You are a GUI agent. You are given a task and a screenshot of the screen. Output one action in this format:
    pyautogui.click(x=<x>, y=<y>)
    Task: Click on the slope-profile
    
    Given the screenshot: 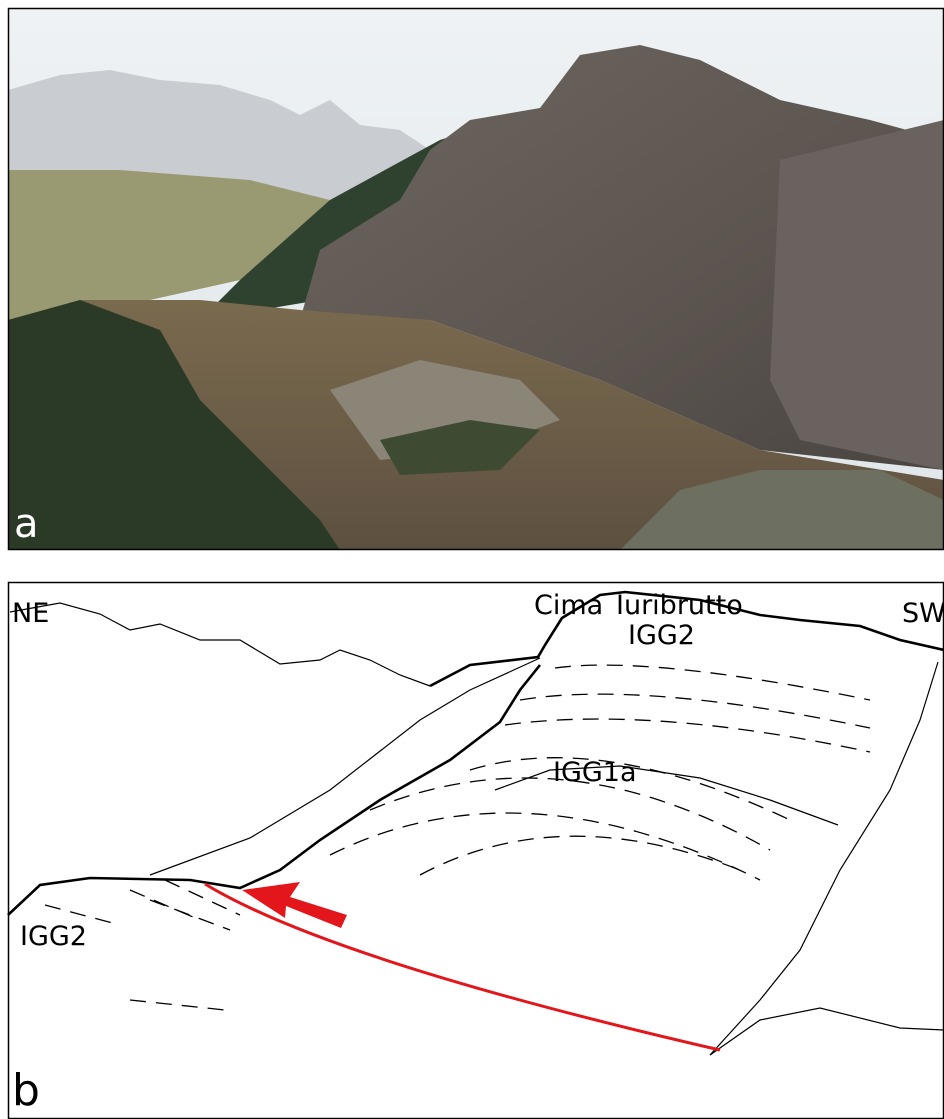 What is the action you would take?
    pyautogui.click(x=274, y=790)
    